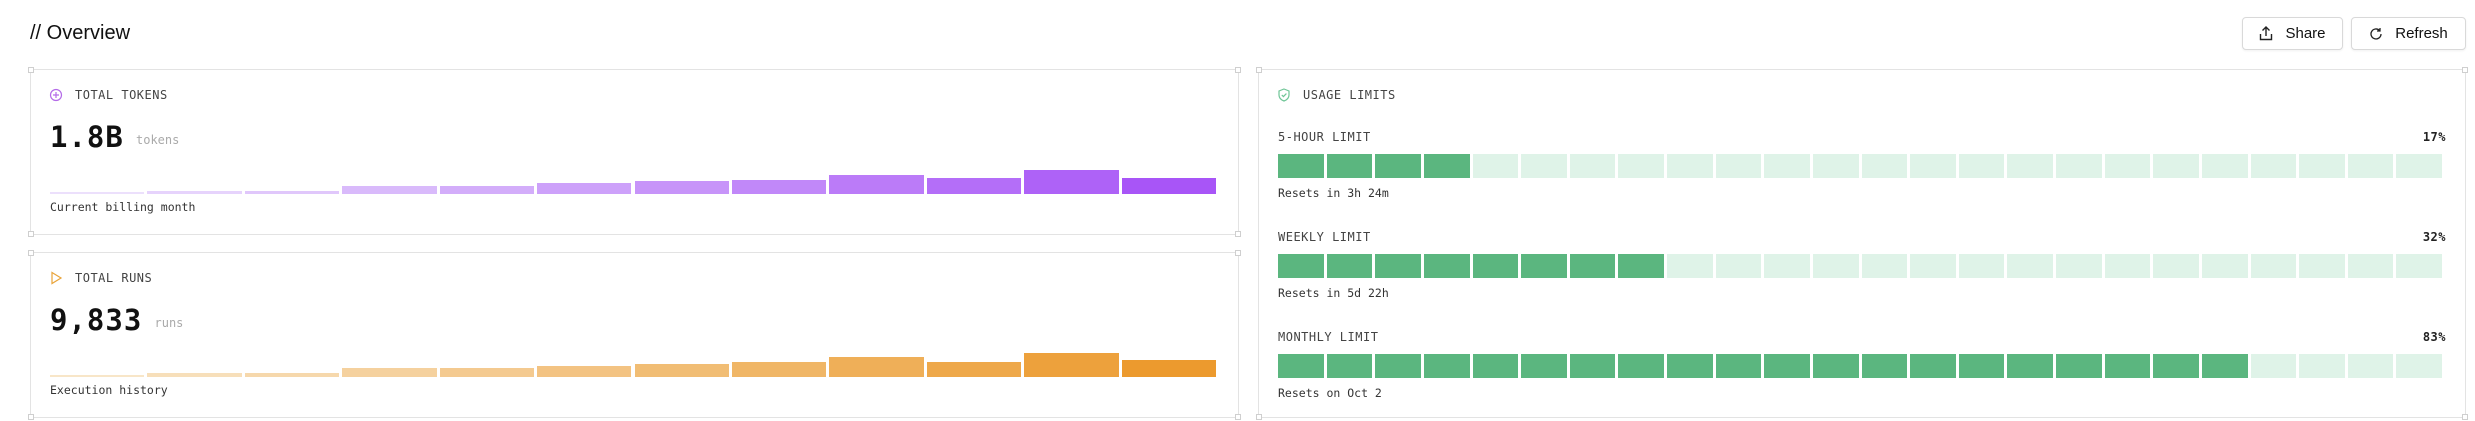  What do you see at coordinates (1324, 237) in the screenshot?
I see `limit-name: WEEKLY LIMIT` at bounding box center [1324, 237].